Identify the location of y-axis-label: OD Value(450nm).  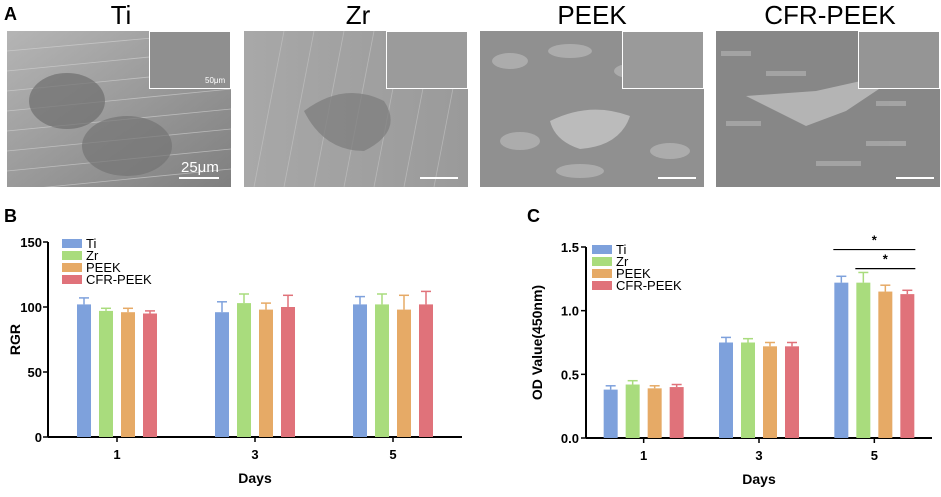
(537, 342).